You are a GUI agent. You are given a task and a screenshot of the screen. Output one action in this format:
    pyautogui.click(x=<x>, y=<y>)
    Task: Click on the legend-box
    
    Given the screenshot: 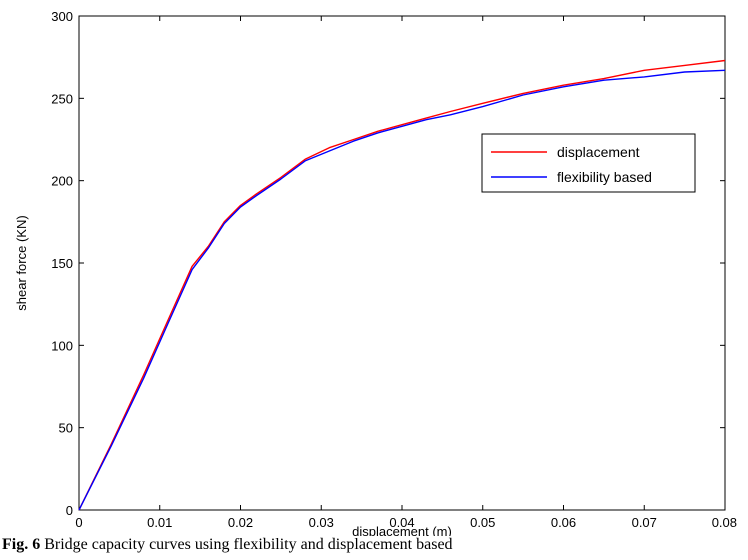 What is the action you would take?
    pyautogui.click(x=588, y=163)
    